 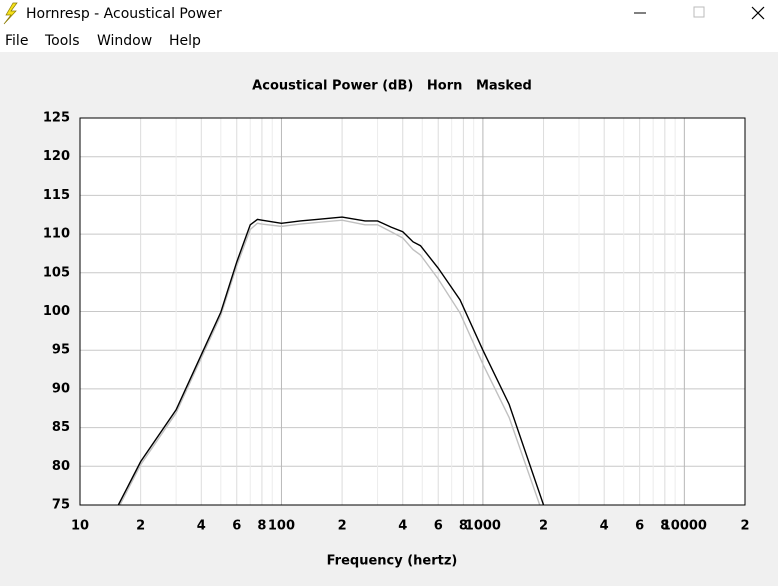 I want to click on y-tick-label: 90, so click(x=61, y=388).